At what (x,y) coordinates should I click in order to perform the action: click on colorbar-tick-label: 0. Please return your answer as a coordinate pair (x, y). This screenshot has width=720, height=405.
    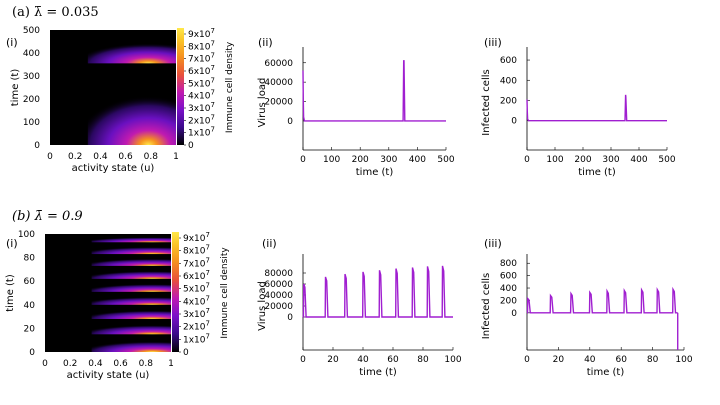
    Looking at the image, I should click on (186, 353).